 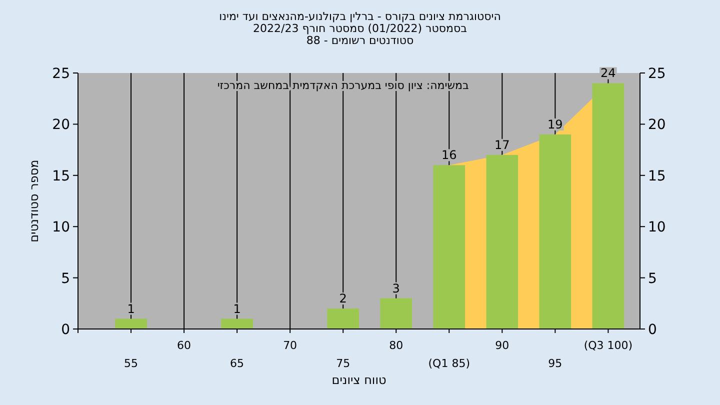 What do you see at coordinates (449, 155) in the screenshot?
I see `data-label: 16` at bounding box center [449, 155].